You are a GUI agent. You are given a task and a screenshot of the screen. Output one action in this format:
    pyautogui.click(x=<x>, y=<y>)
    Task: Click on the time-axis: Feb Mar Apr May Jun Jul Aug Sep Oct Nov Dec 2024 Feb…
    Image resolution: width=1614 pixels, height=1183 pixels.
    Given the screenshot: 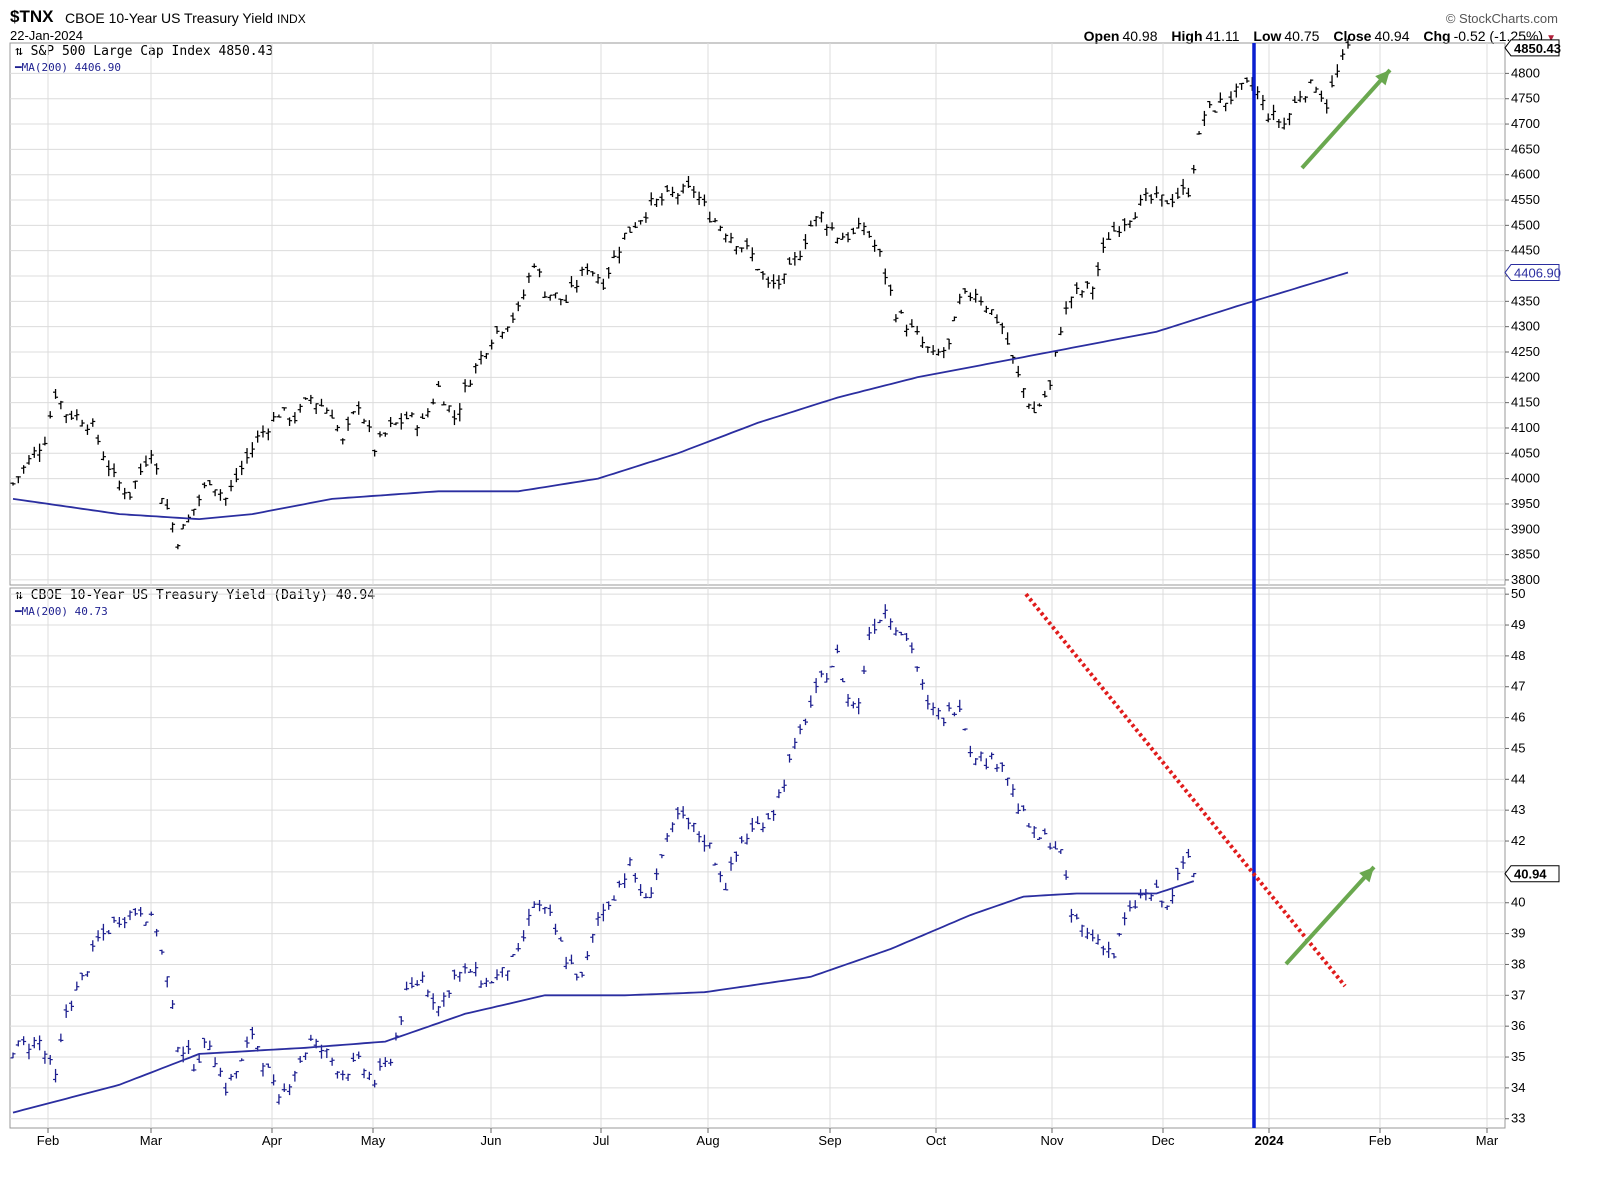 What is the action you would take?
    pyautogui.click(x=768, y=1138)
    